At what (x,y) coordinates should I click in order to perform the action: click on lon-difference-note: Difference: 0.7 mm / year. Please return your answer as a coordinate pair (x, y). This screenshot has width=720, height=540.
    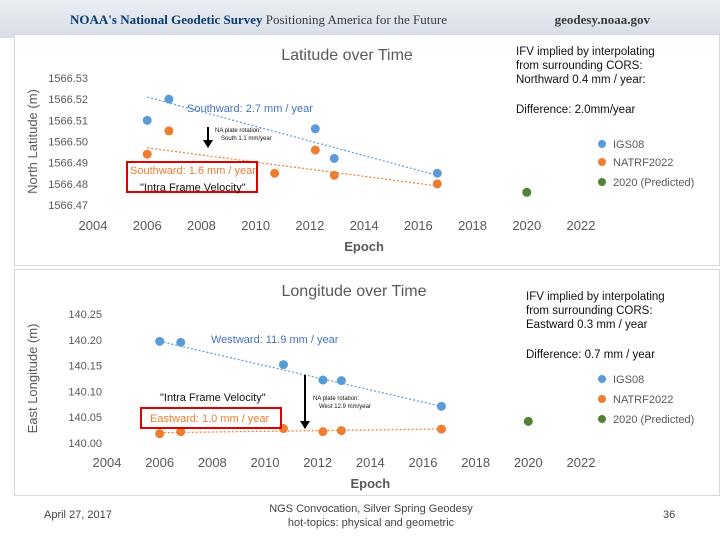
    Looking at the image, I should click on (590, 355).